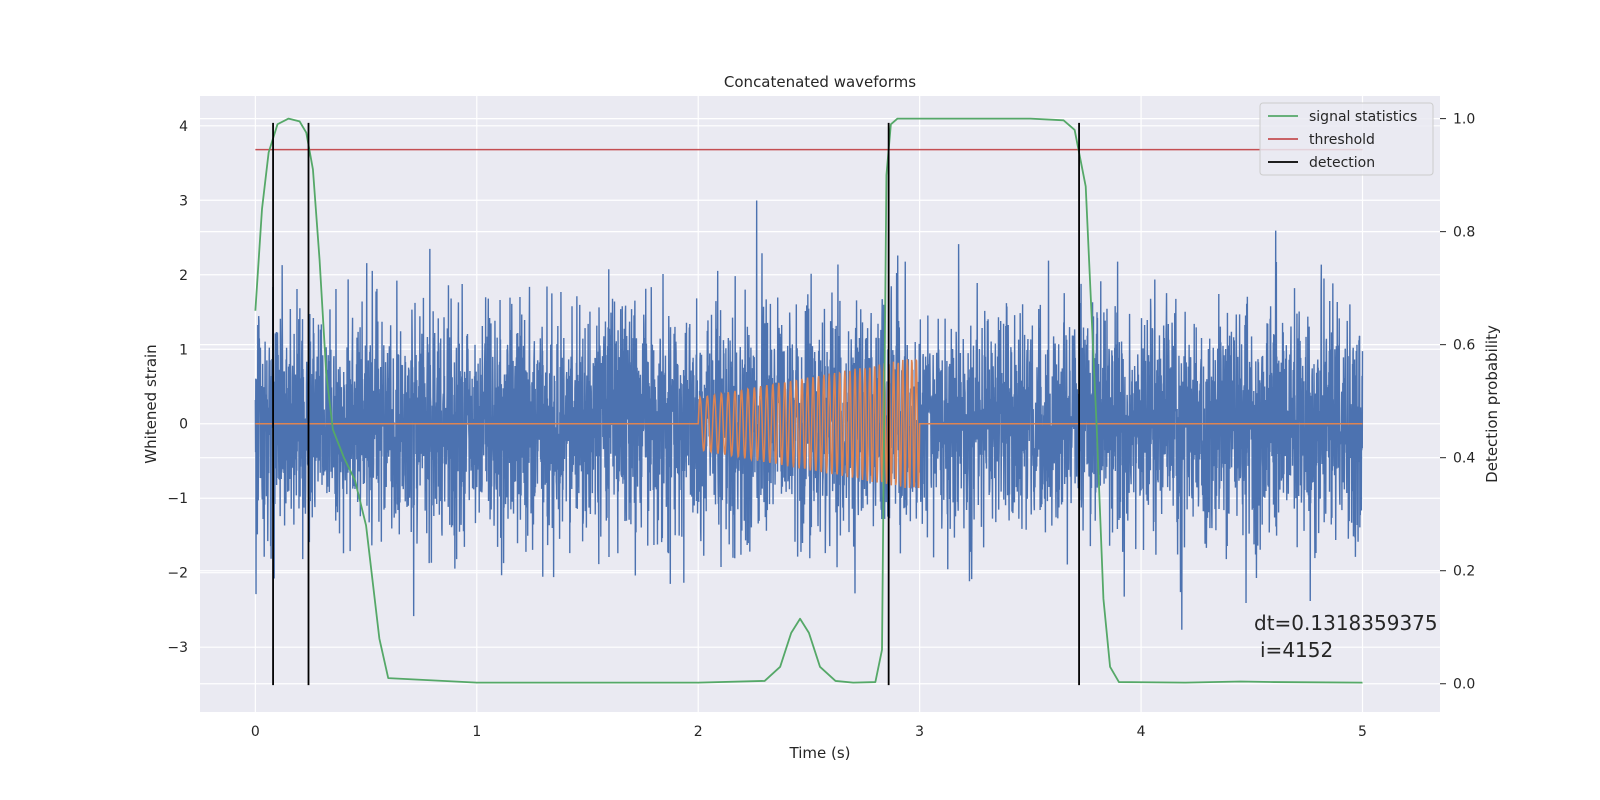 This screenshot has width=1600, height=800. Describe the element at coordinates (177, 574) in the screenshot. I see `y-tick-label-left: −2` at that location.